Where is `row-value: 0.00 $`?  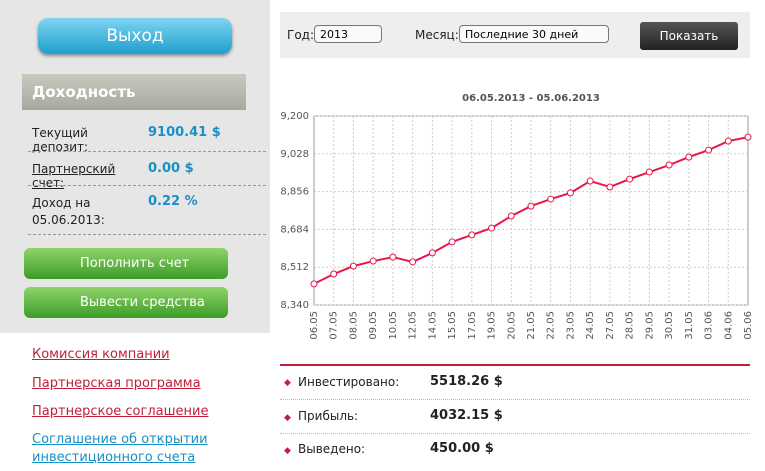
row-value: 0.00 $ is located at coordinates (171, 168).